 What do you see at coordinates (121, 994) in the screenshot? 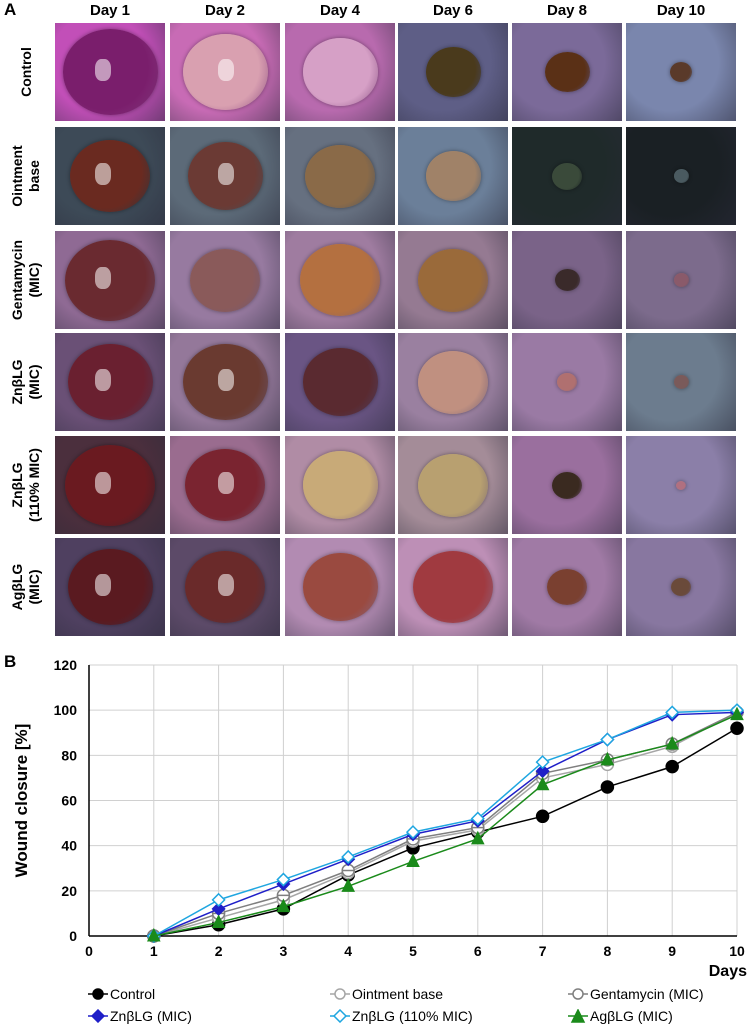
I see `legend-item: Control` at bounding box center [121, 994].